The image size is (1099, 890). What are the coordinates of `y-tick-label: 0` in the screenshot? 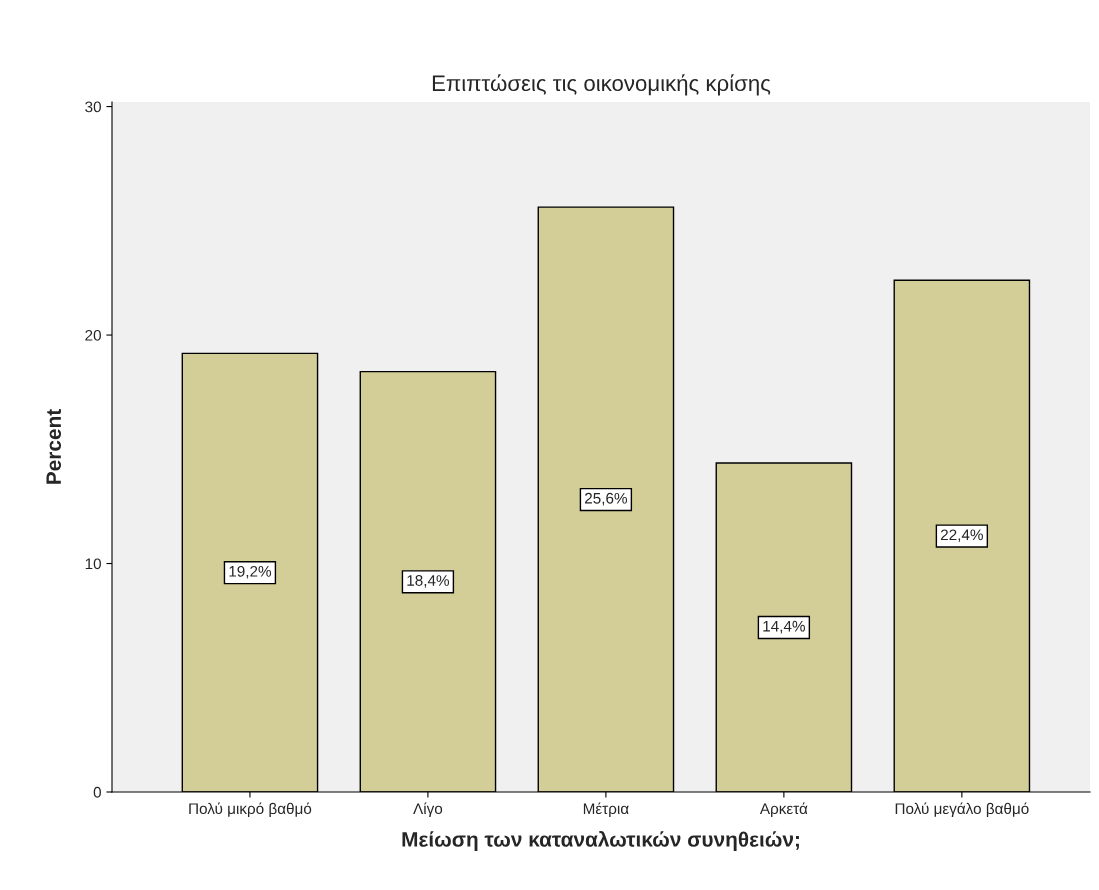 It's located at (97, 792).